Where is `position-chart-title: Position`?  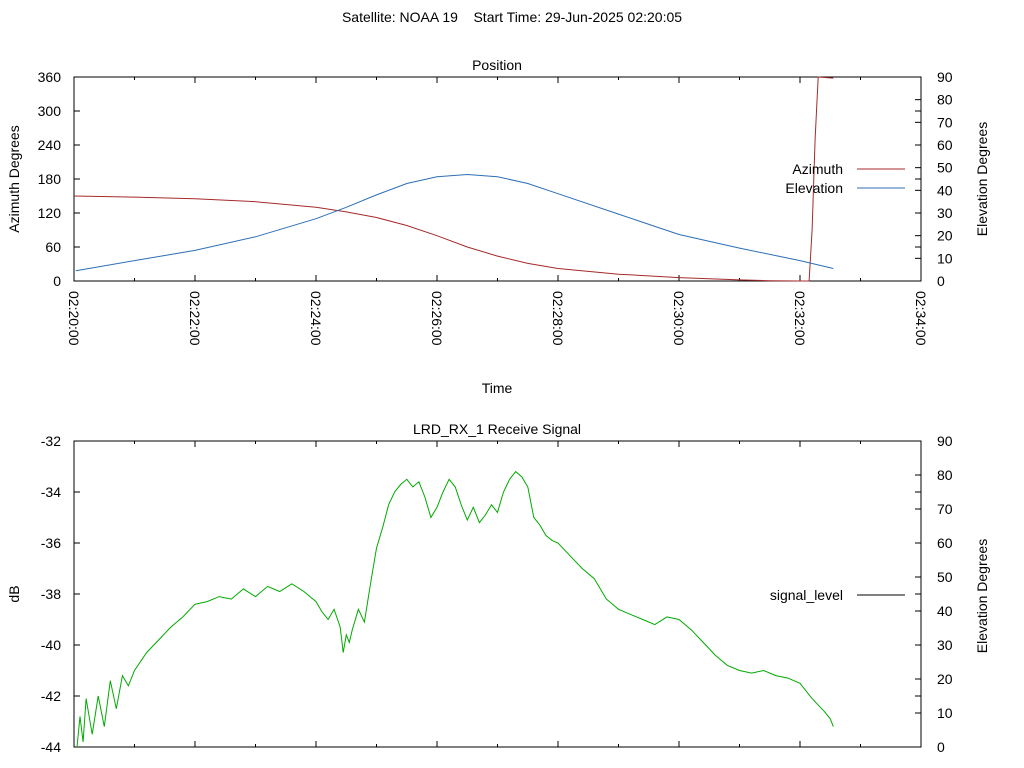
position-chart-title: Position is located at coordinates (497, 65).